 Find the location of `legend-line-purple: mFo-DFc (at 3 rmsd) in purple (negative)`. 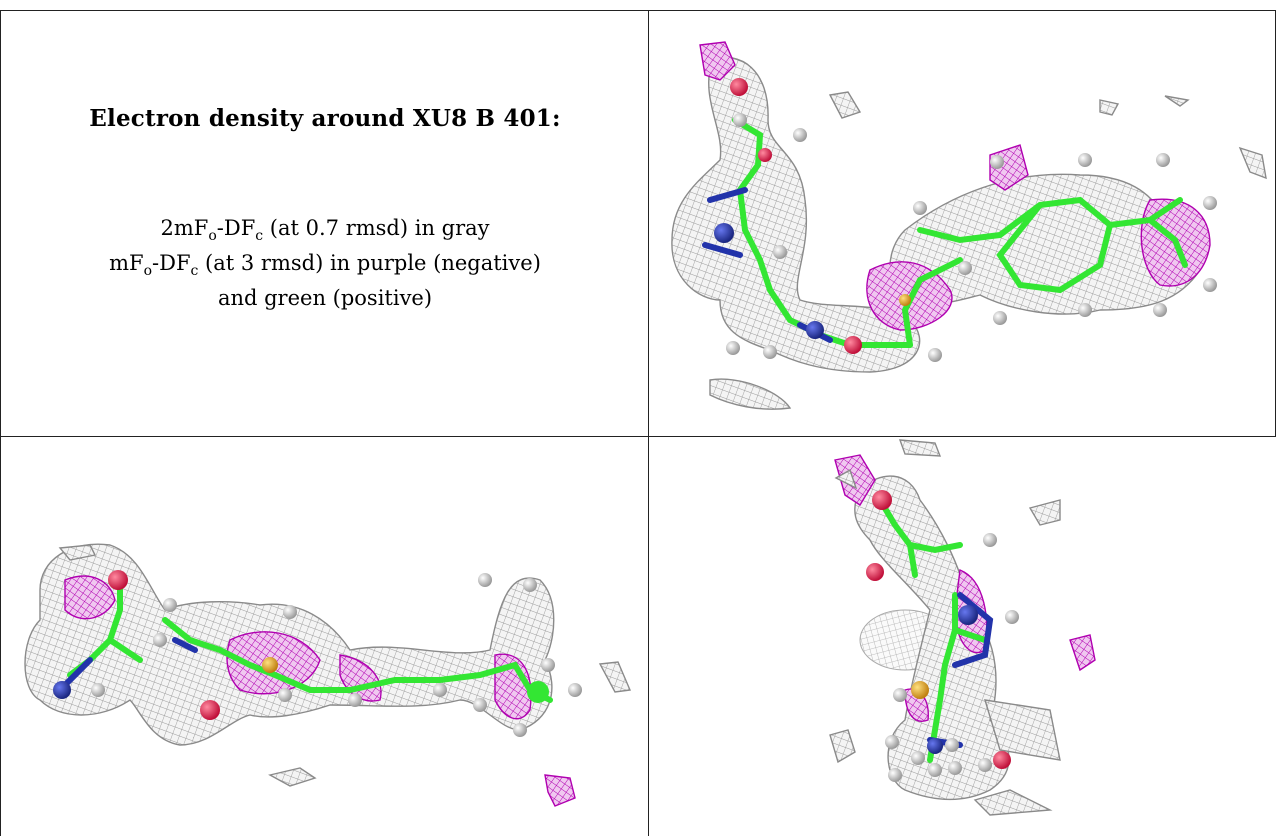

legend-line-purple: mFo-DFc (at 3 rmsd) in purple (negative) is located at coordinates (325, 265).